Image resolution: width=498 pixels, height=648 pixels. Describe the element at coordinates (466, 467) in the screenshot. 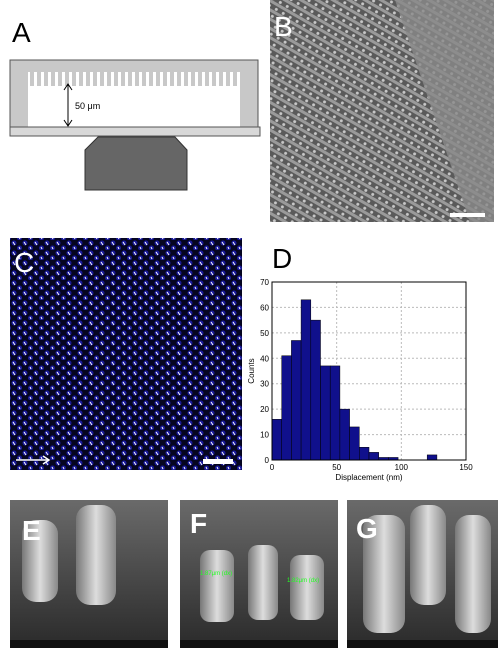

I see `x-tick-label: 150` at that location.